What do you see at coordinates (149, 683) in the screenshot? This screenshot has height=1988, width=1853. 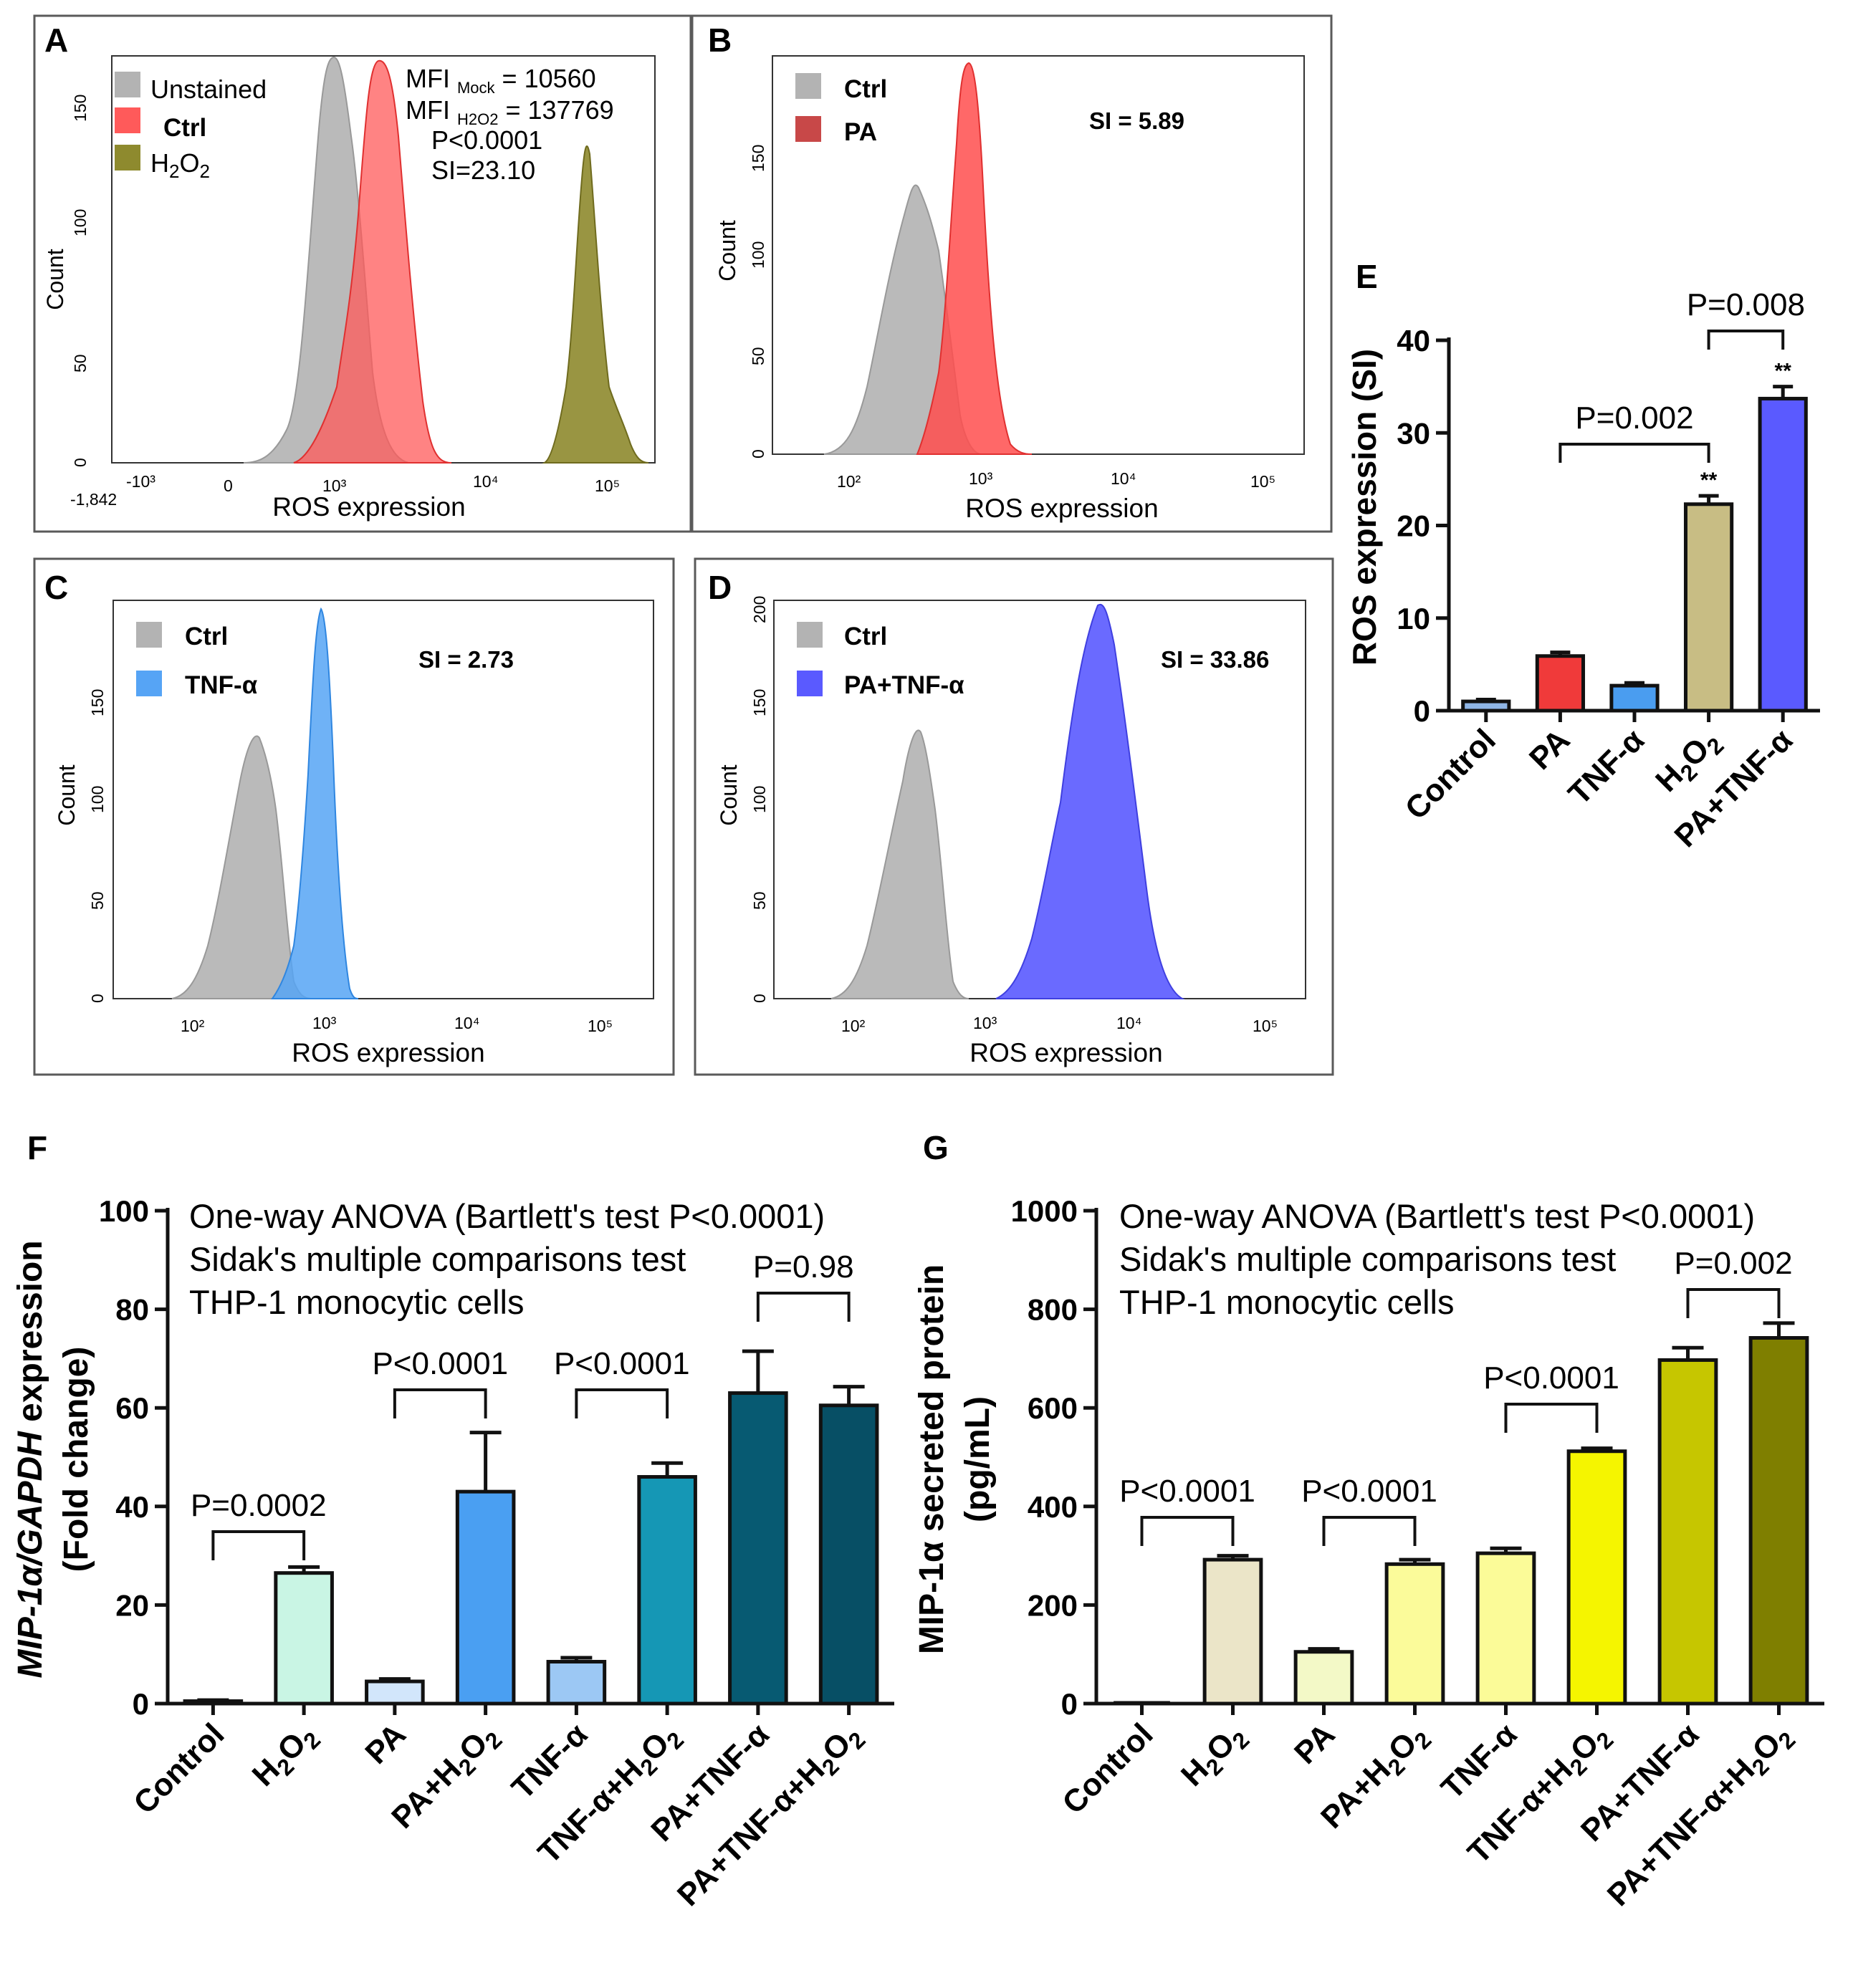 I see `legend-swatch-tnf` at bounding box center [149, 683].